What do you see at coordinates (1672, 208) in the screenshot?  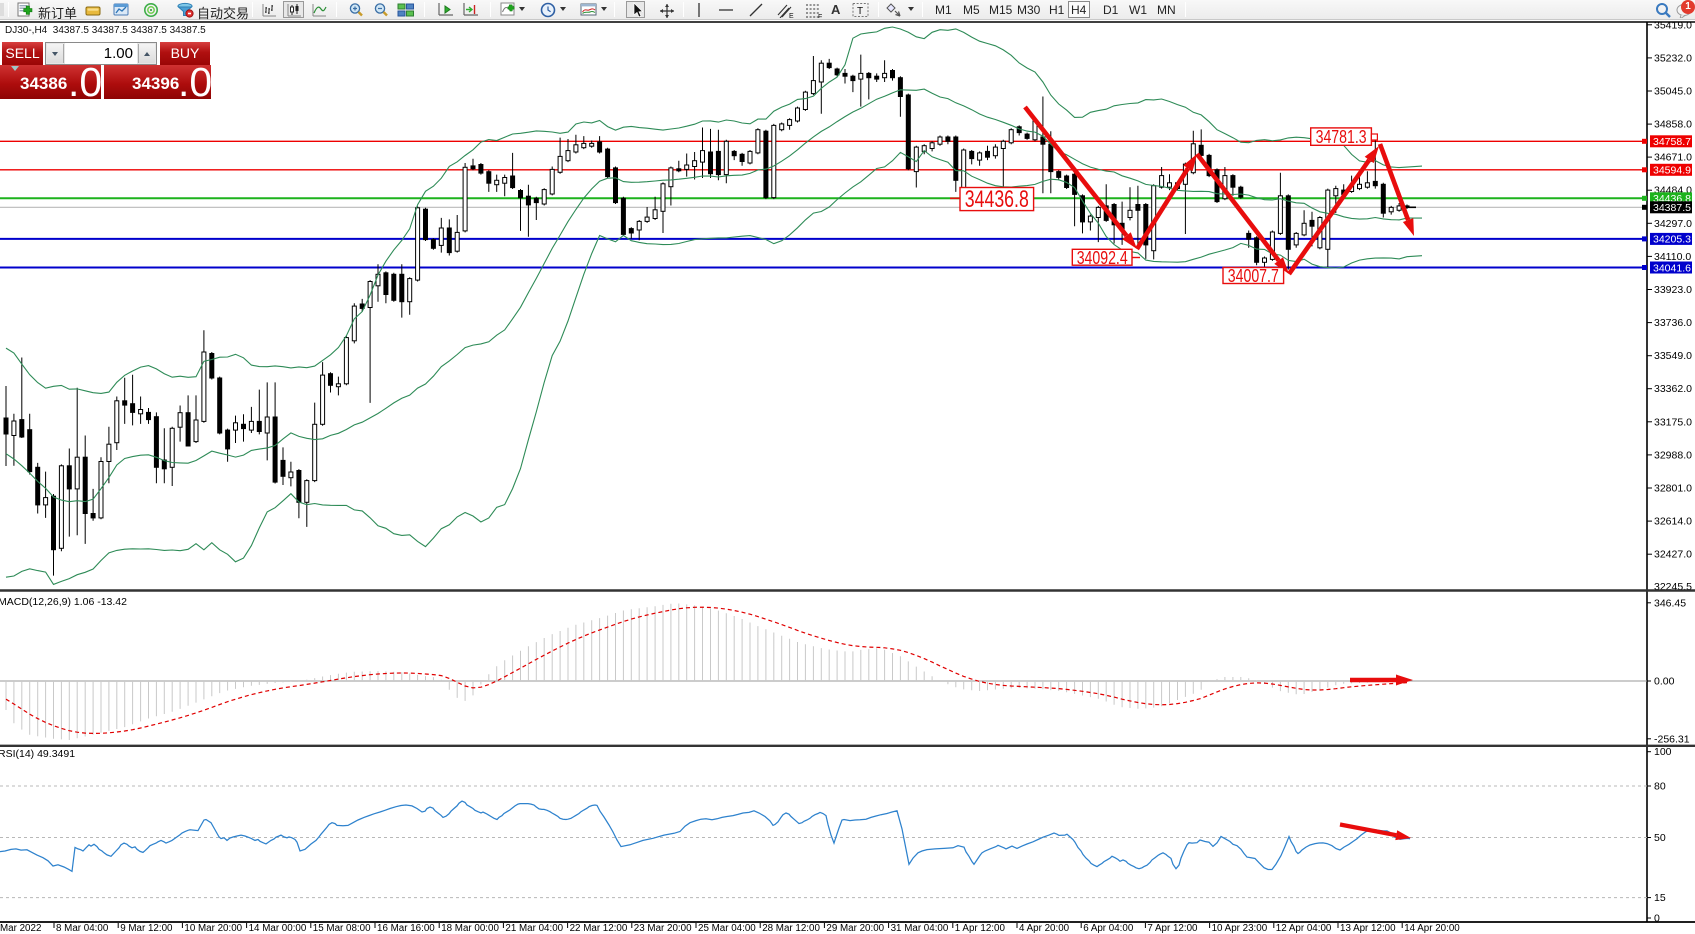 I see `svg-text: 34387.5` at bounding box center [1672, 208].